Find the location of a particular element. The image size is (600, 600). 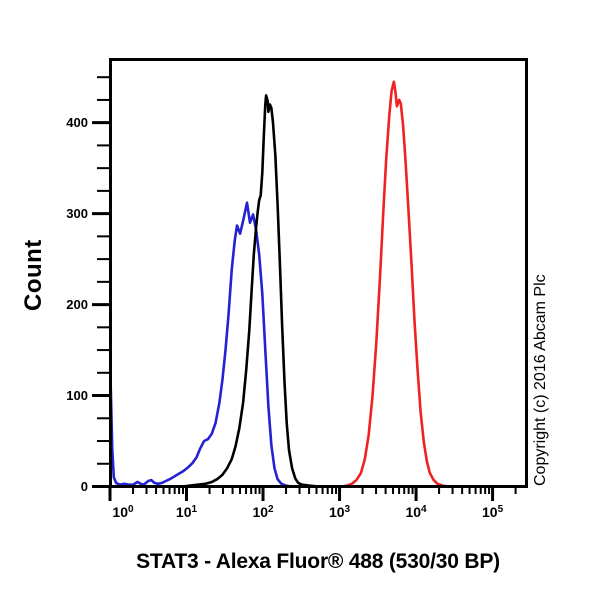

x-tick-label: 103 is located at coordinates (339, 512).